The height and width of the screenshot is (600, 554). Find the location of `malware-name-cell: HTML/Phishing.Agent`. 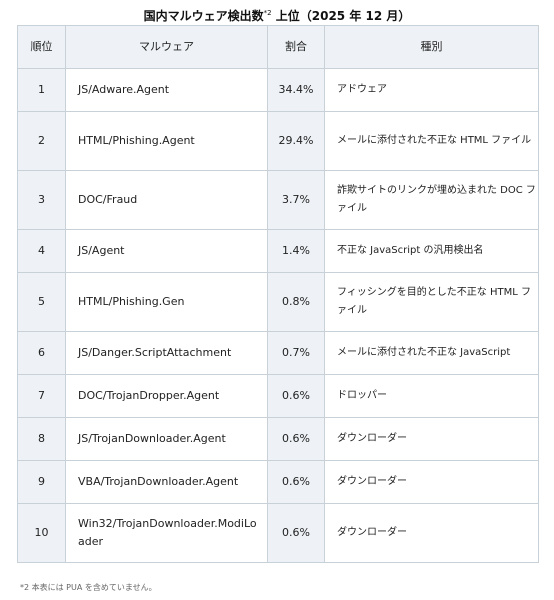

malware-name-cell: HTML/Phishing.Agent is located at coordinates (166, 141).